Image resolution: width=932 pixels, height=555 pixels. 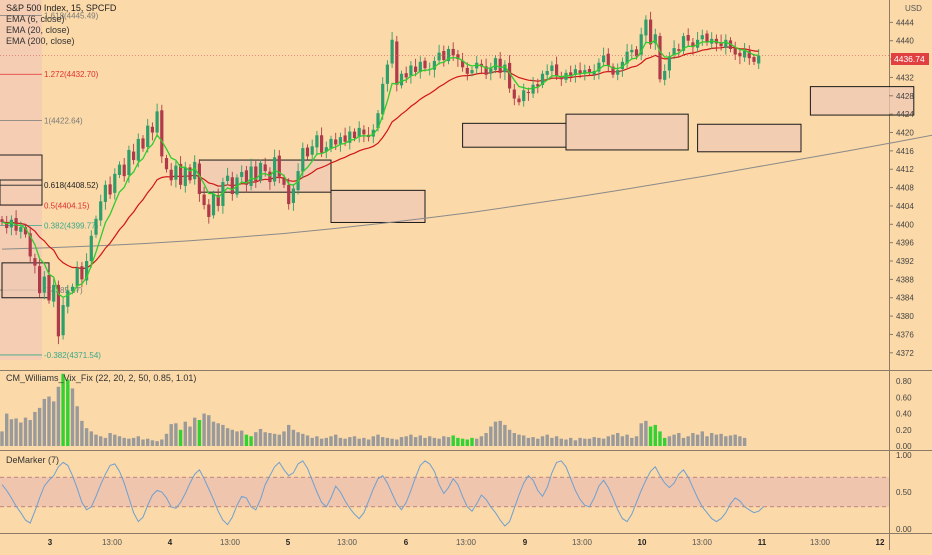 I want to click on demarker-scale: 1.00 0.50 0.00, so click(x=904, y=492).